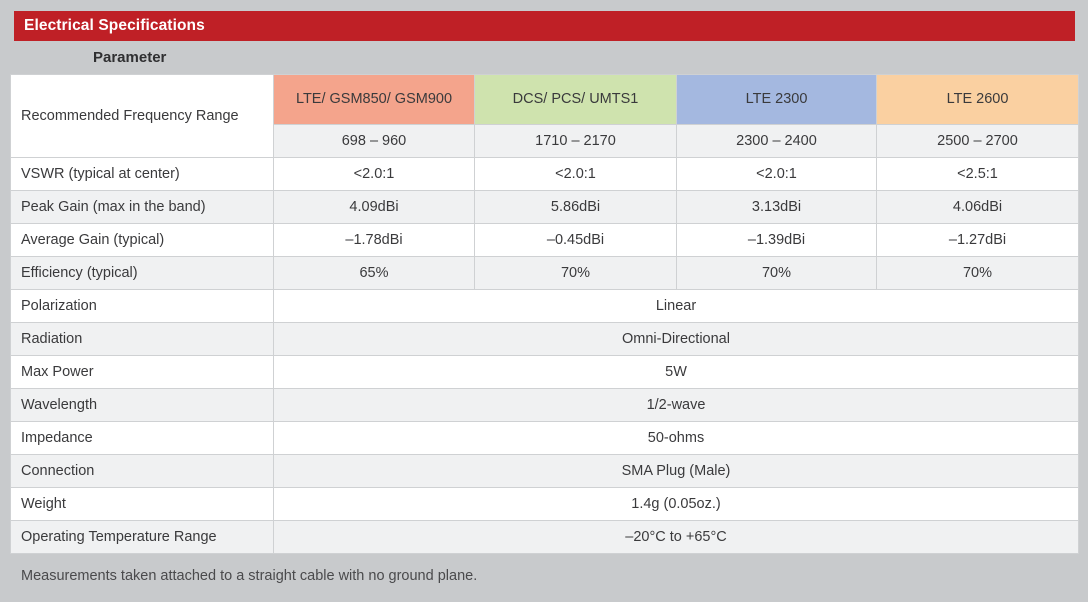 This screenshot has height=602, width=1088. Describe the element at coordinates (676, 438) in the screenshot. I see `row-value: 50-ohms` at that location.